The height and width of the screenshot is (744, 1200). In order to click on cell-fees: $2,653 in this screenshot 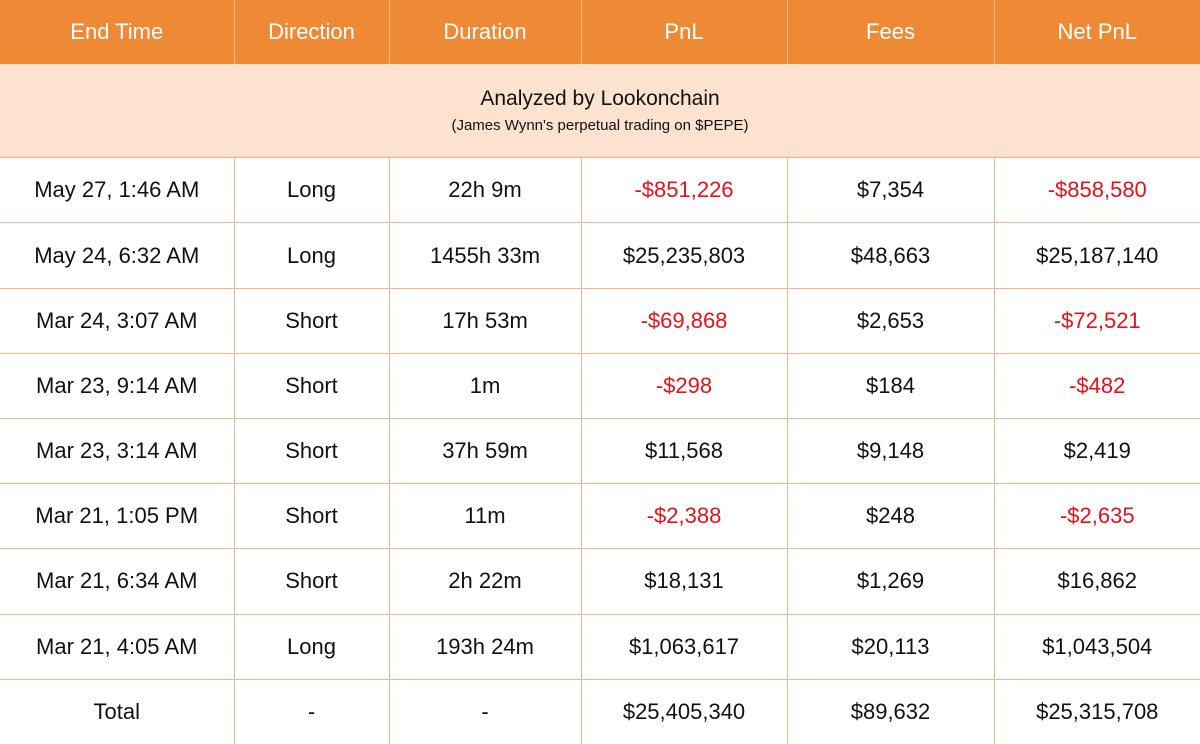, I will do `click(890, 321)`.